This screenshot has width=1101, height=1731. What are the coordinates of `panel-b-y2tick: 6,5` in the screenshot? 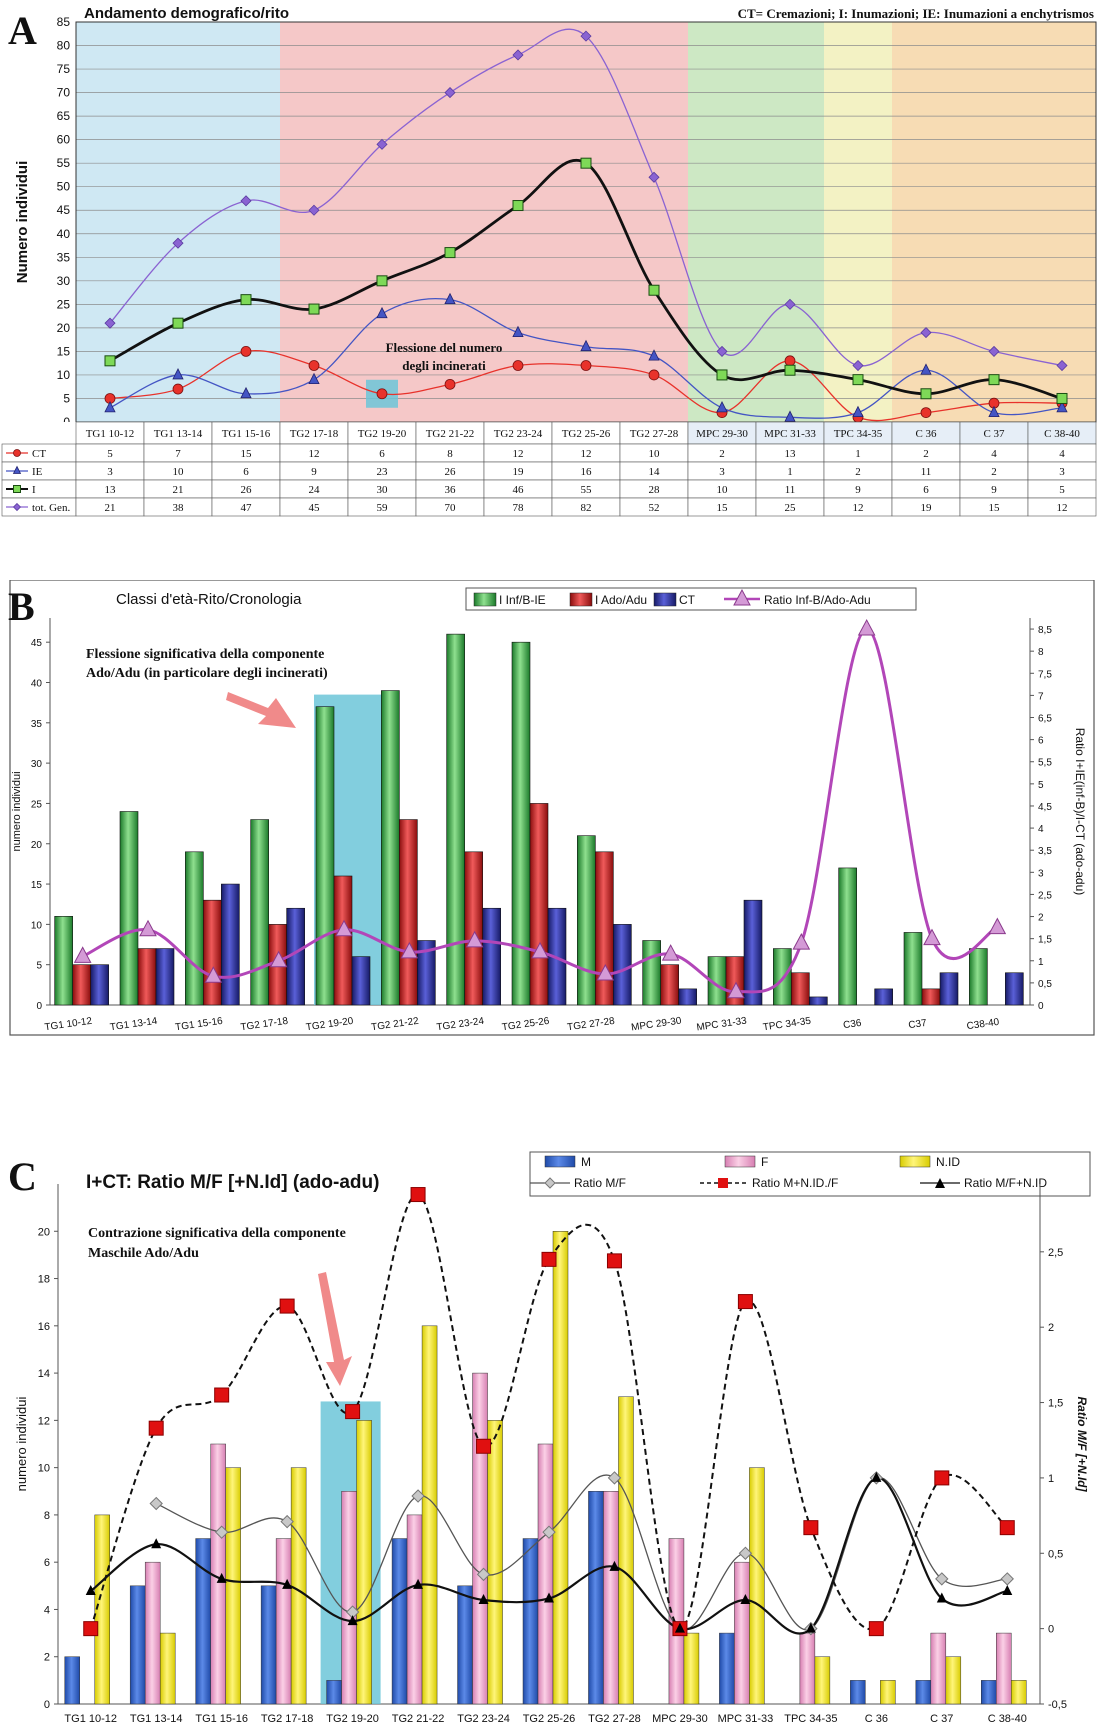 It's located at (1045, 719).